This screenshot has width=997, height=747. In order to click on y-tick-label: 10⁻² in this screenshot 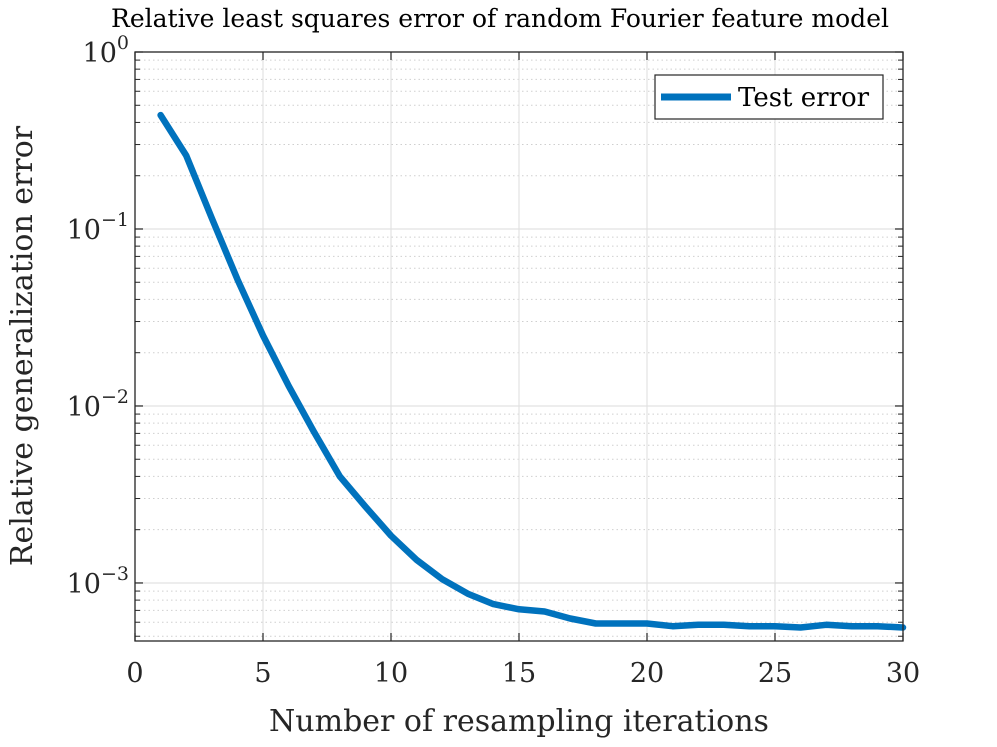, I will do `click(98, 404)`.